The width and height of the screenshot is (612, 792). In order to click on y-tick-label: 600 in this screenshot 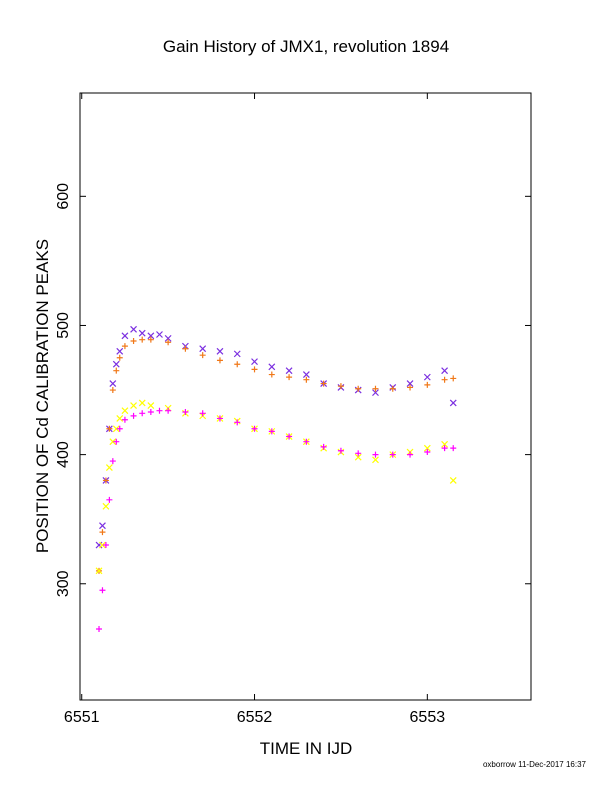, I will do `click(63, 196)`.